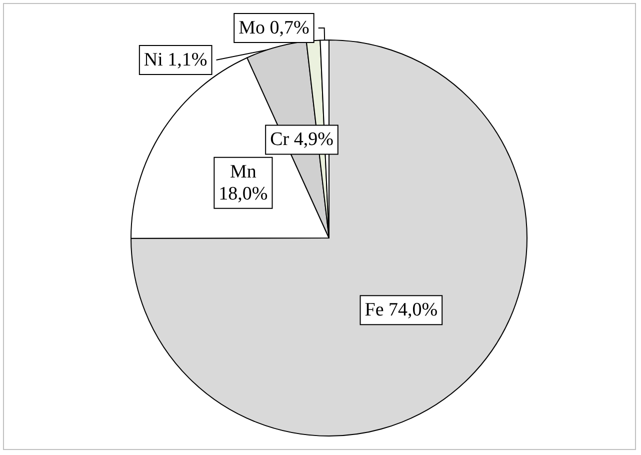 This screenshot has height=455, width=641. I want to click on slice-label: Mn, so click(243, 171).